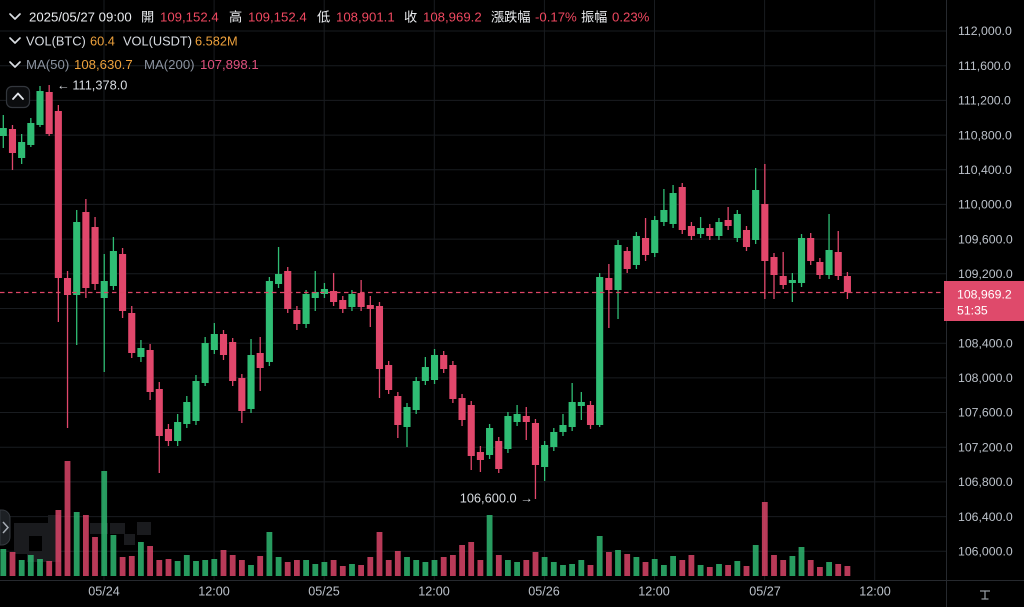  Describe the element at coordinates (365, 17) in the screenshot. I see `svg-text: 108,901.1` at that location.